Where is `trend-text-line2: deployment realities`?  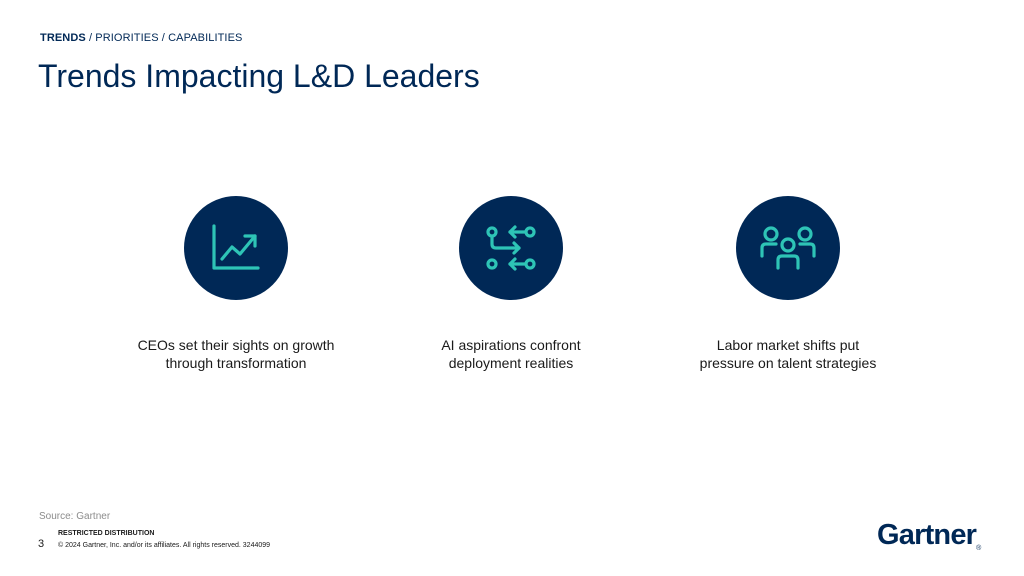 trend-text-line2: deployment realities is located at coordinates (511, 363).